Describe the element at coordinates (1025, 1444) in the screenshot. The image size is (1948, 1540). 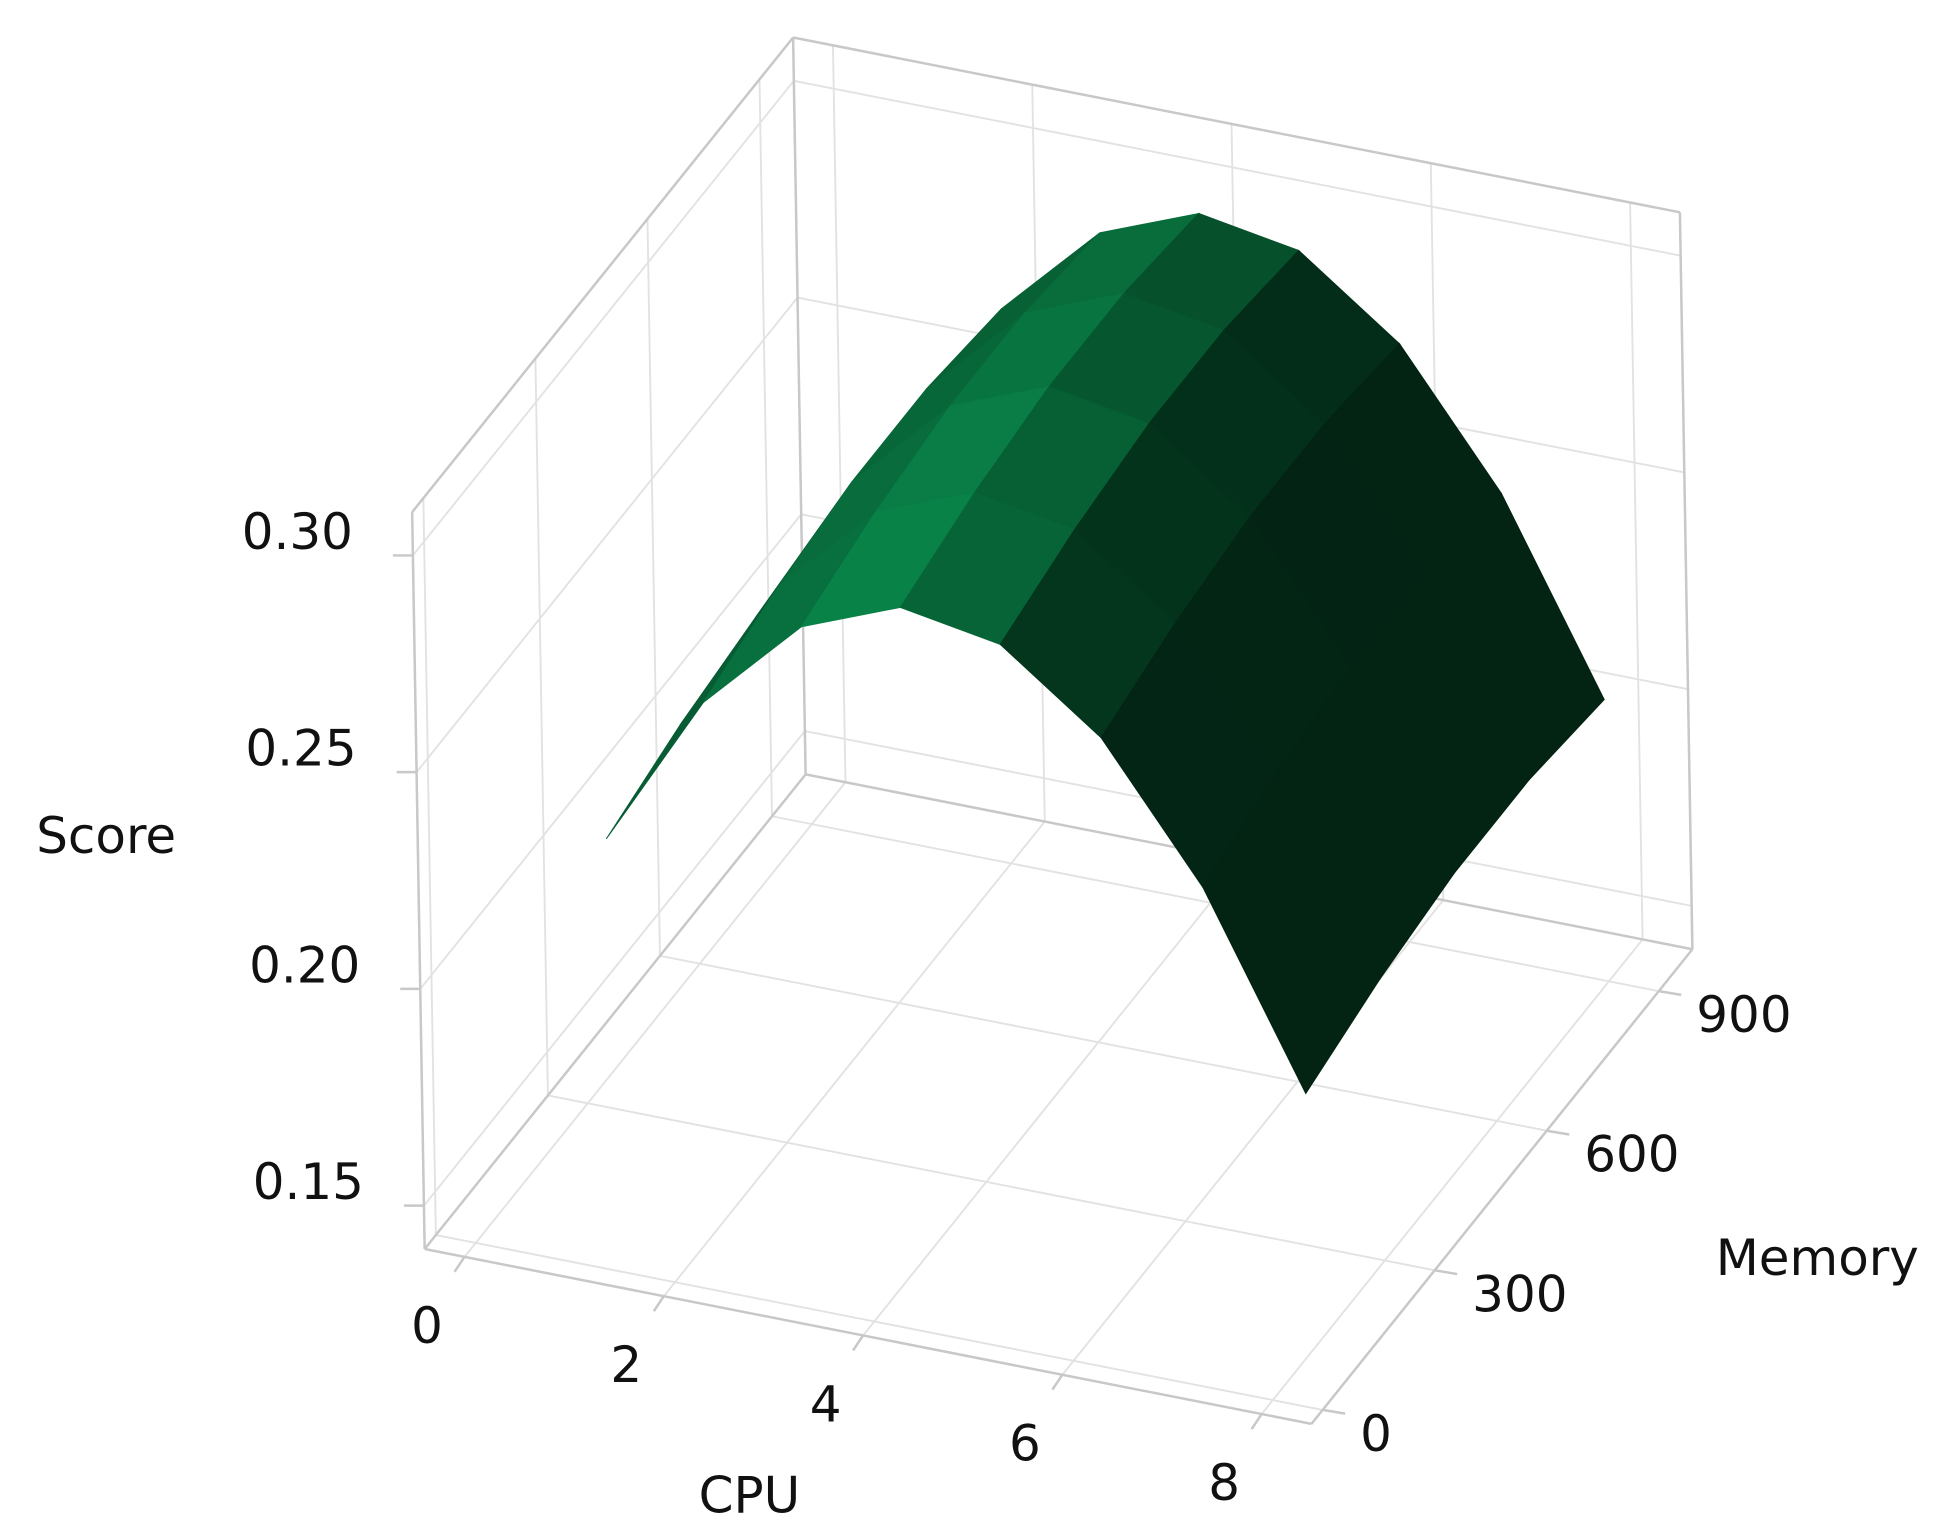
I see `x-tick-label: 6` at that location.